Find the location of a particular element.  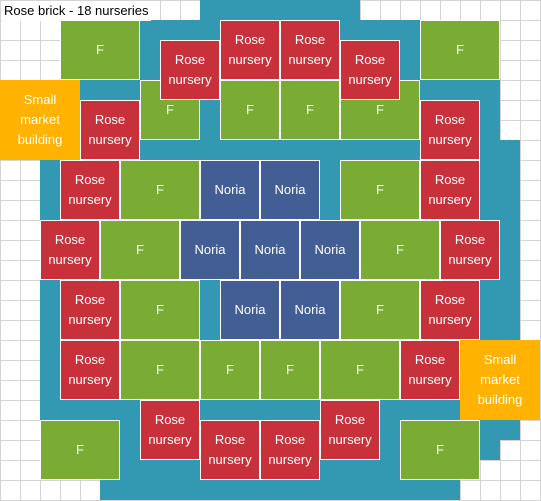

diagram-title: Rose brick - 18 nurseries is located at coordinates (76, 11).